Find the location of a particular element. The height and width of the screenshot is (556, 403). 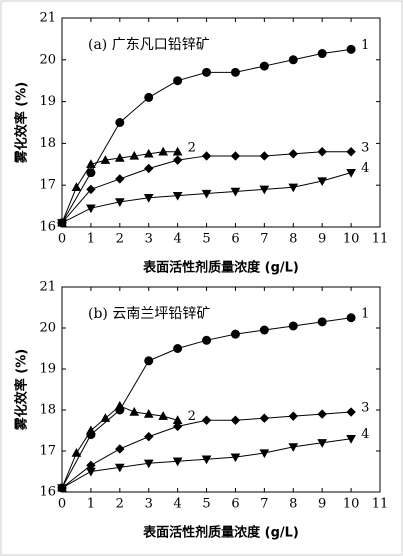

x-tick-label: 7 is located at coordinates (264, 504).